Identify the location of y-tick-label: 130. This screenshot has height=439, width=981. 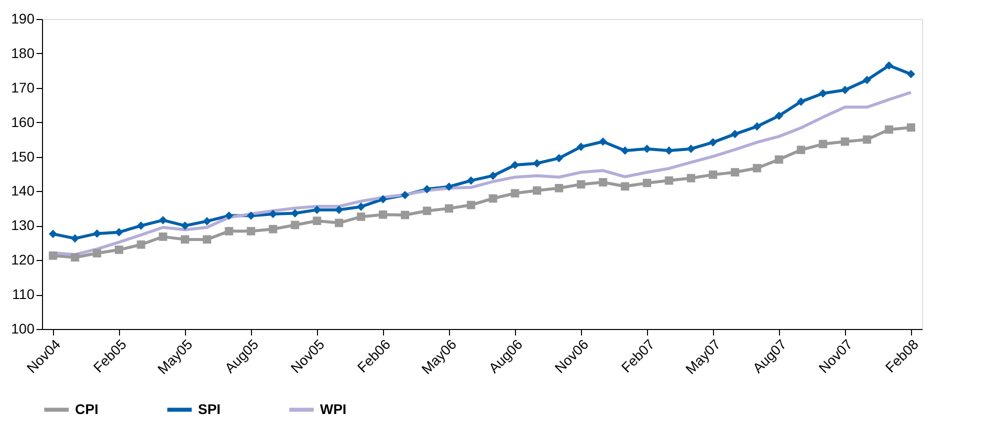
(23, 225).